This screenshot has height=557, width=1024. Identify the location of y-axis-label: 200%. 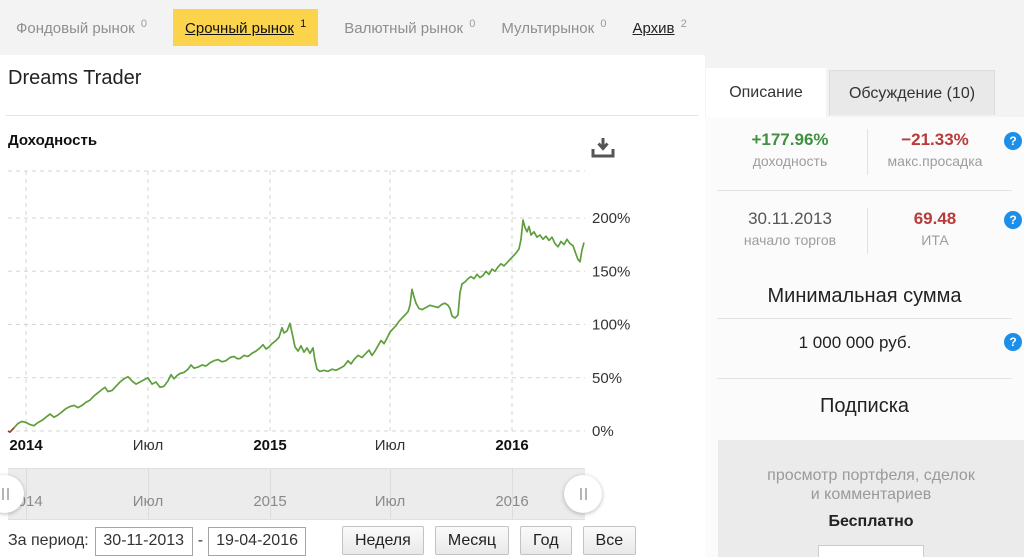
(611, 218).